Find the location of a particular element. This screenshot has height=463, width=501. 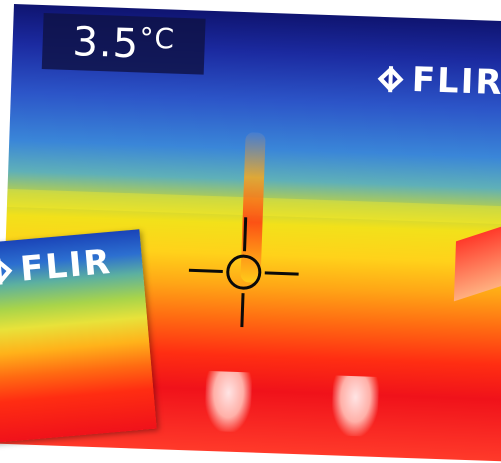

temperature-readout: 3.5°C is located at coordinates (123, 44).